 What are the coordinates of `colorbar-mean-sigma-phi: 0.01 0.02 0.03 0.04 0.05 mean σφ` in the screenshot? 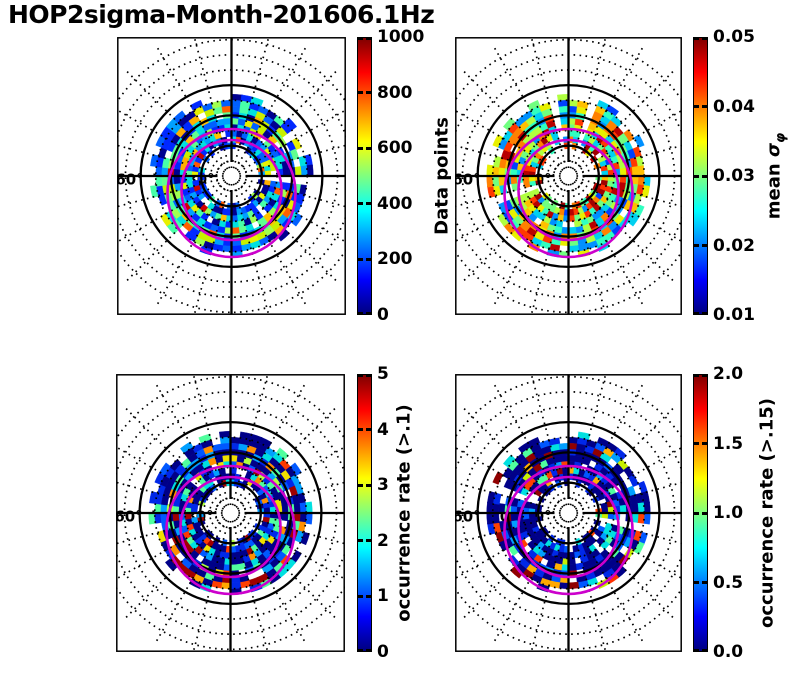 It's located at (745, 176).